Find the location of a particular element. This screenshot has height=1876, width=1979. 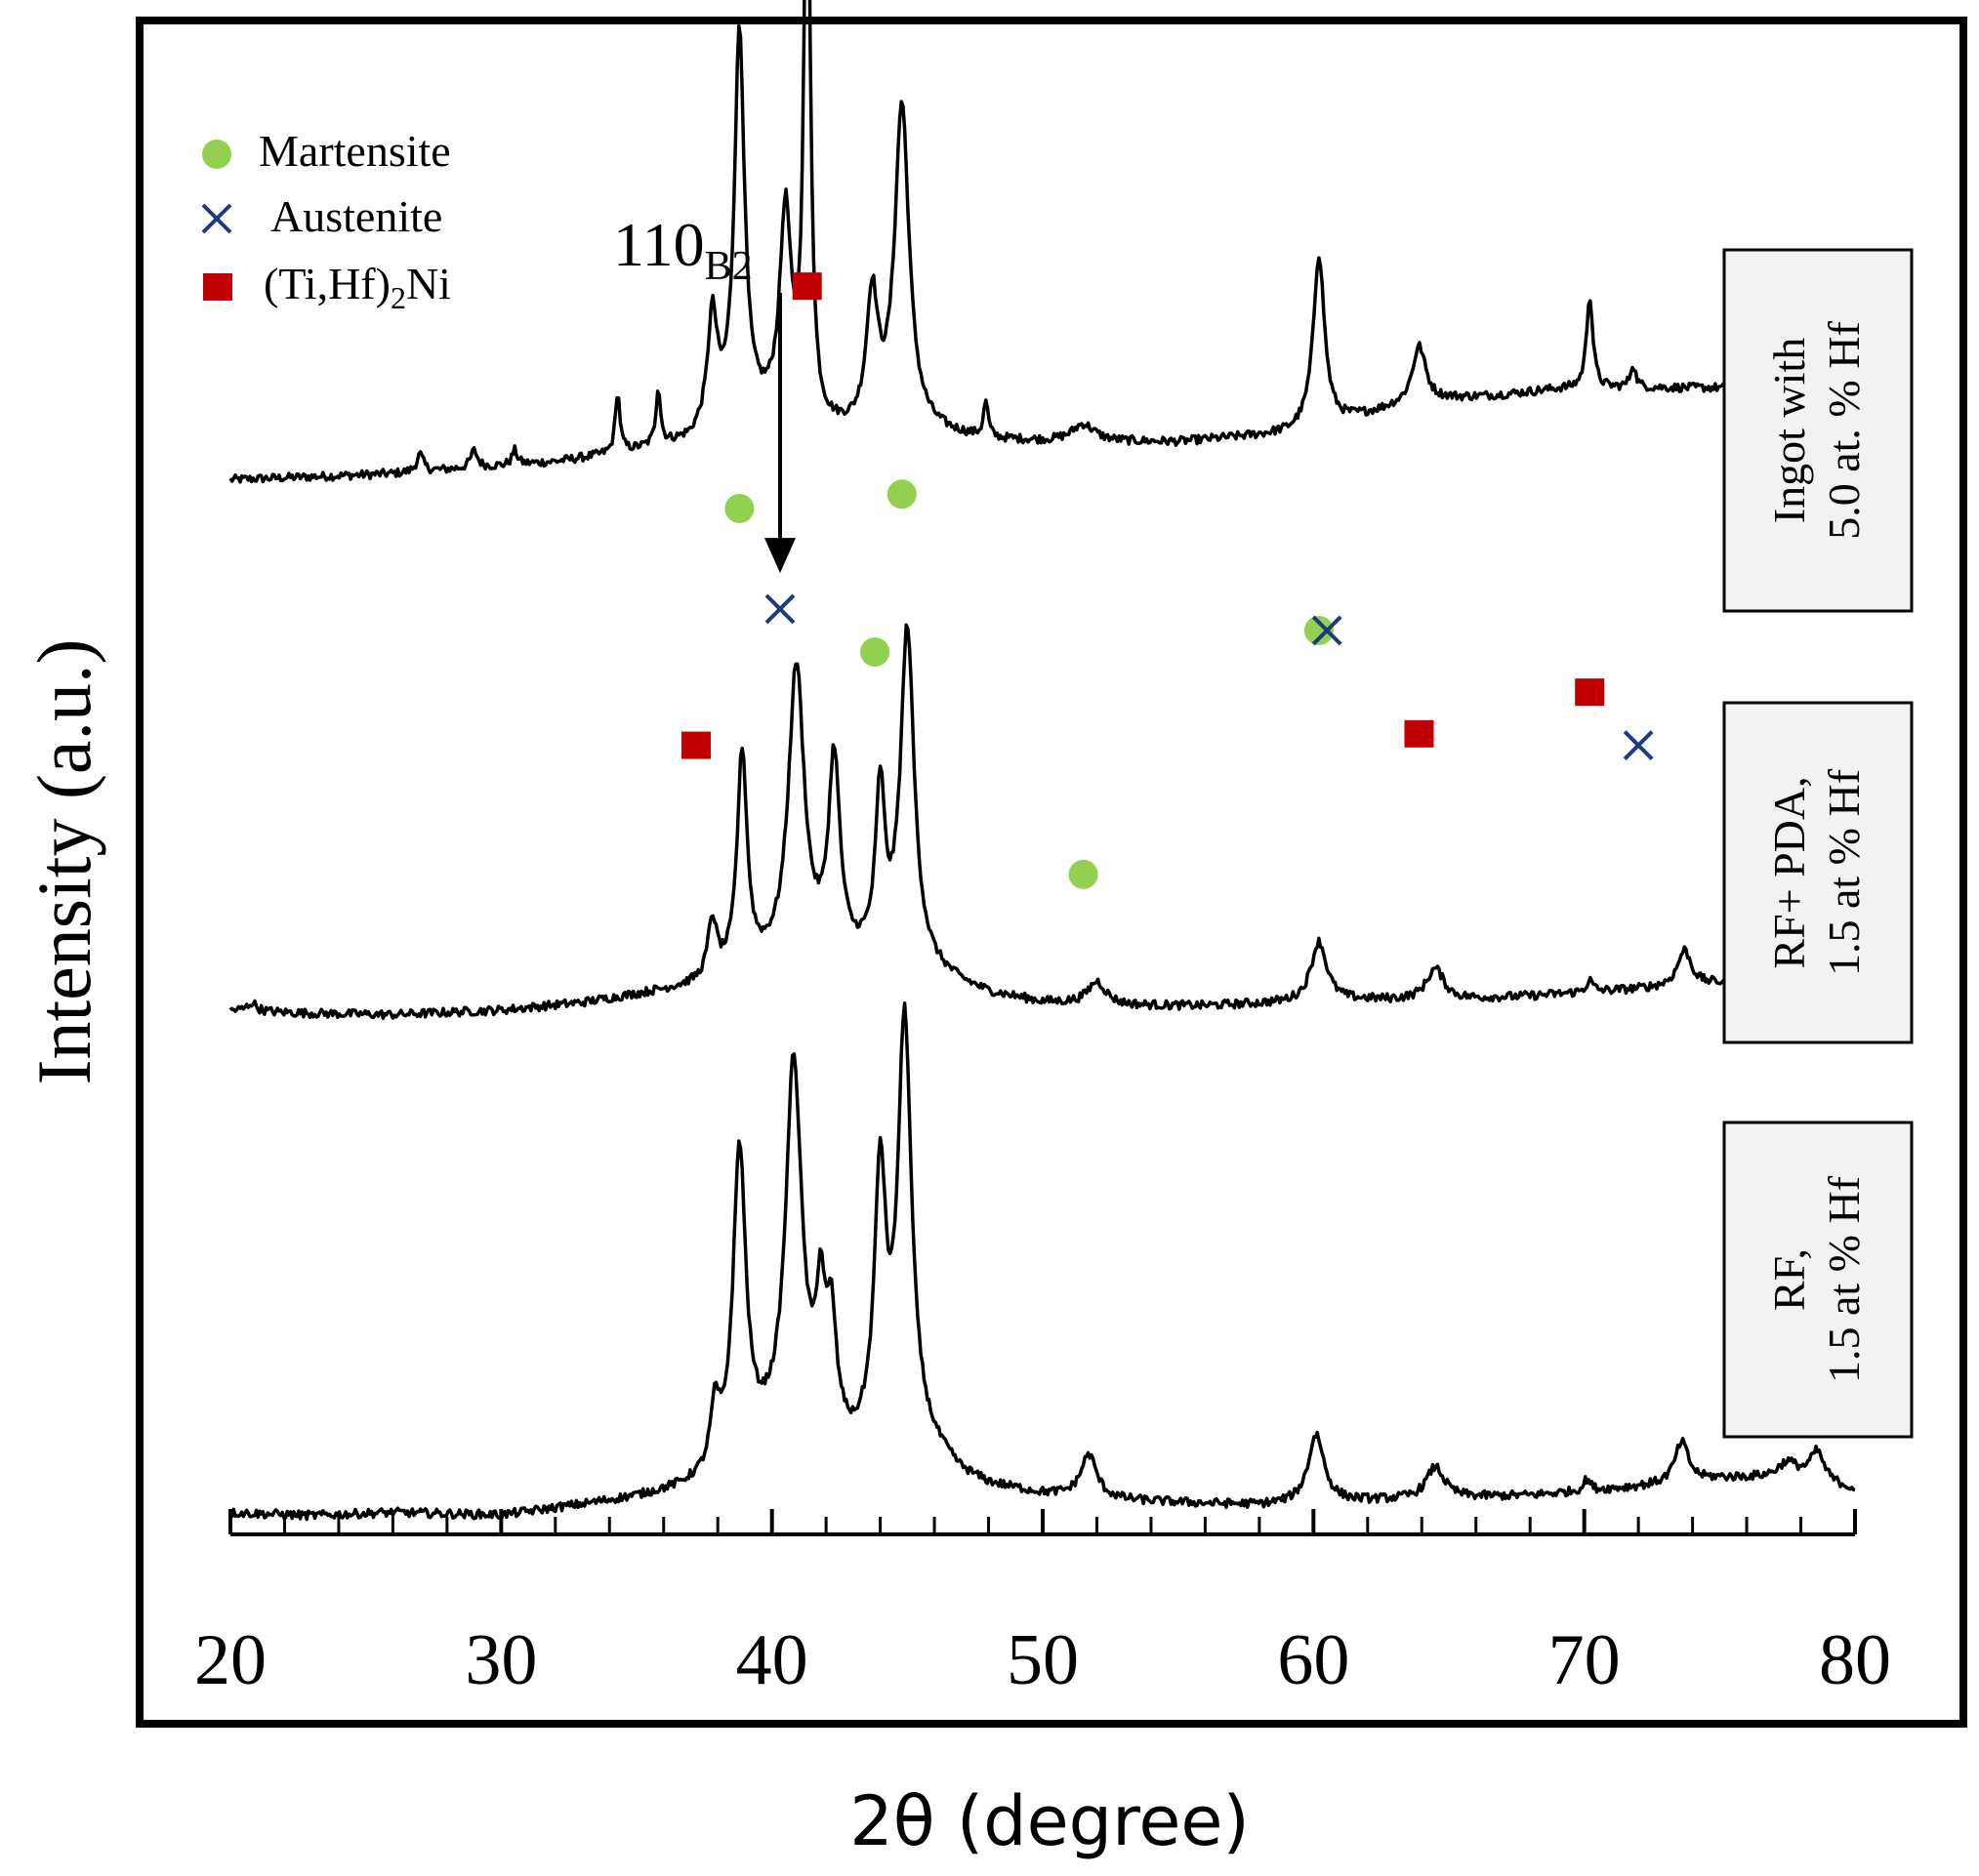

series-label-line: RF, is located at coordinates (1789, 1279).